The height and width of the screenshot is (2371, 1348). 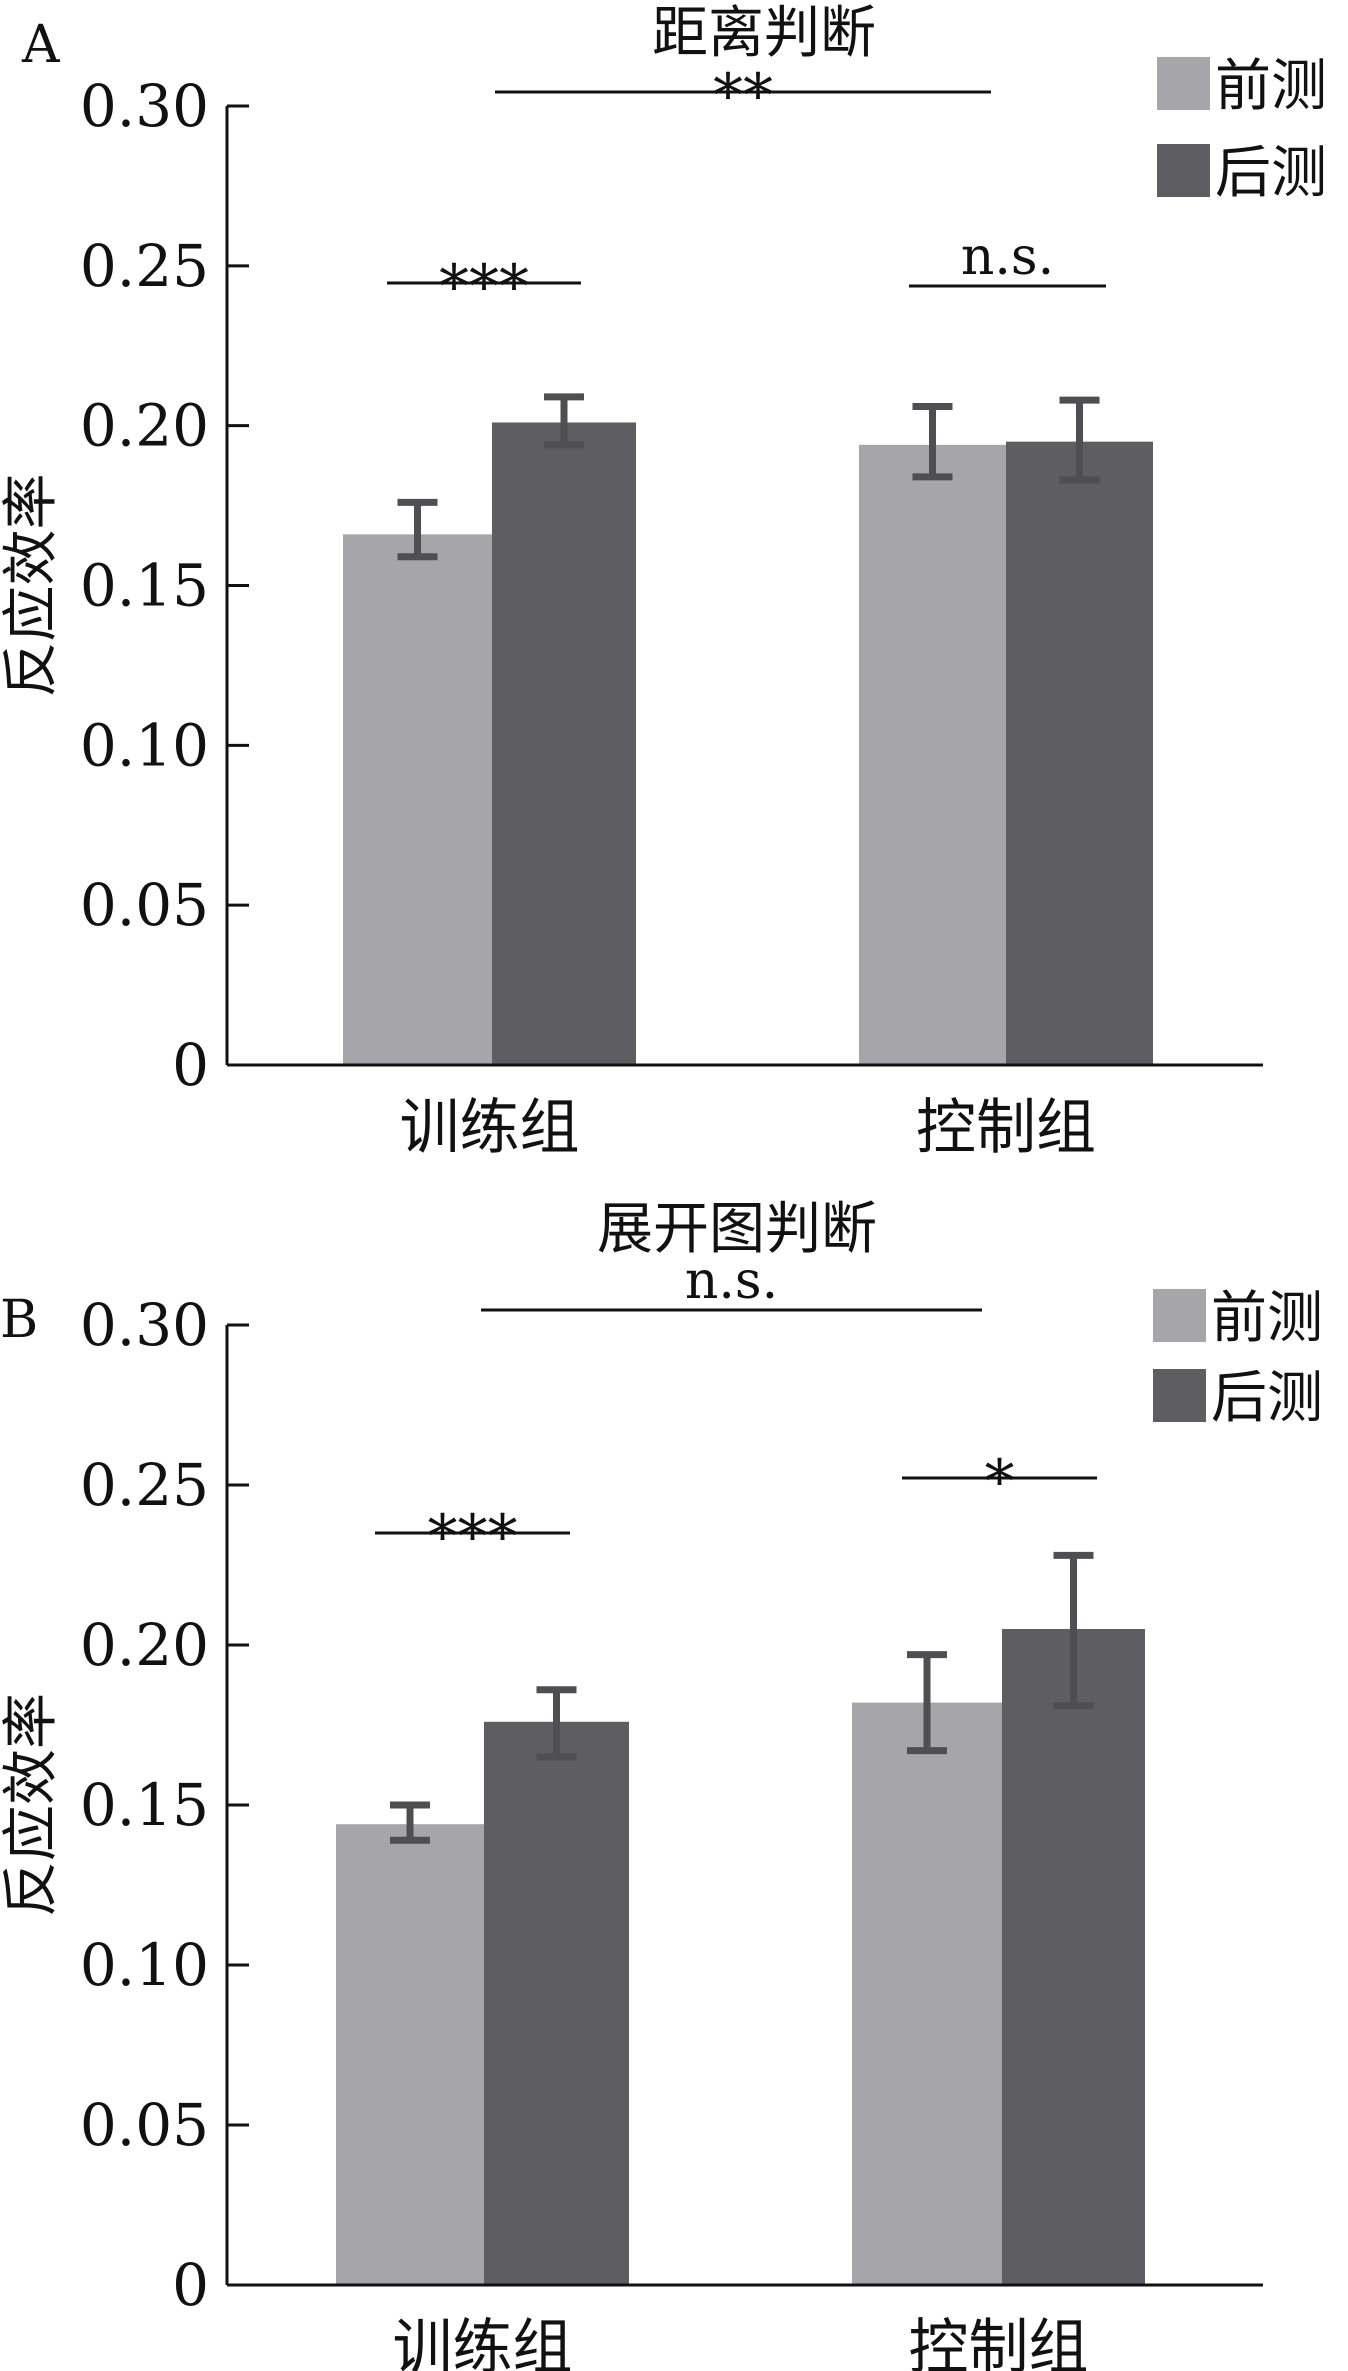 What do you see at coordinates (41, 45) in the screenshot?
I see `panel-label: A` at bounding box center [41, 45].